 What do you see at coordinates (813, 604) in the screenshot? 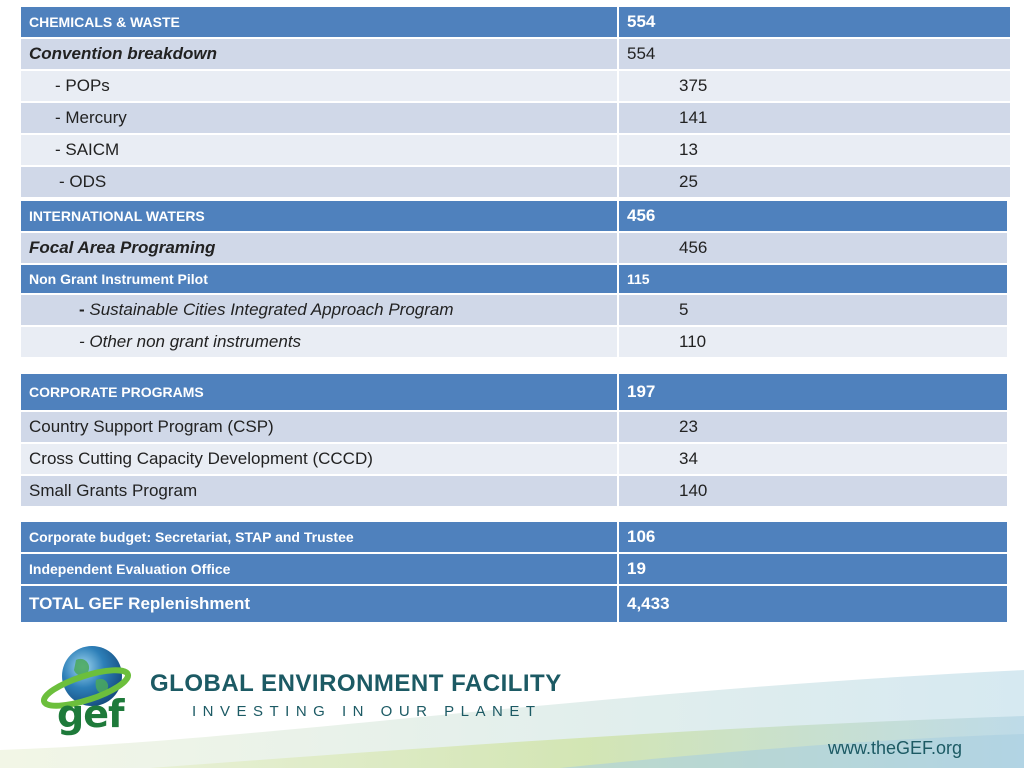
I see `total-value: 4,433` at bounding box center [813, 604].